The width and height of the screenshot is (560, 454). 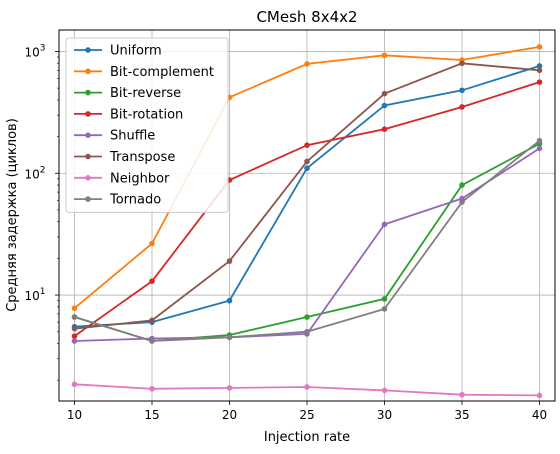 What do you see at coordinates (306, 415) in the screenshot?
I see `x-tick-label: 25` at bounding box center [306, 415].